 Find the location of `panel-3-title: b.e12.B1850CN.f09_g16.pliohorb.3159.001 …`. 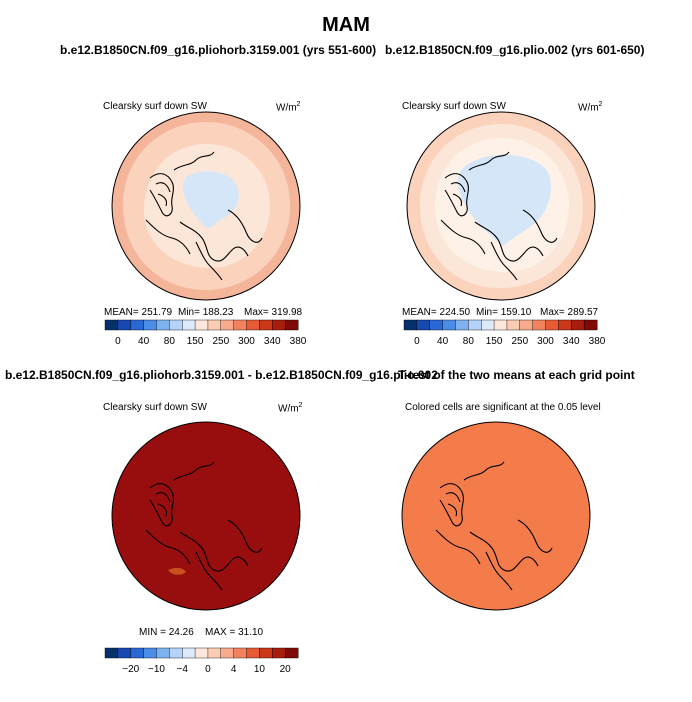

panel-3-title: b.e12.B1850CN.f09_g16.pliohorb.3159.001 … is located at coordinates (221, 375).